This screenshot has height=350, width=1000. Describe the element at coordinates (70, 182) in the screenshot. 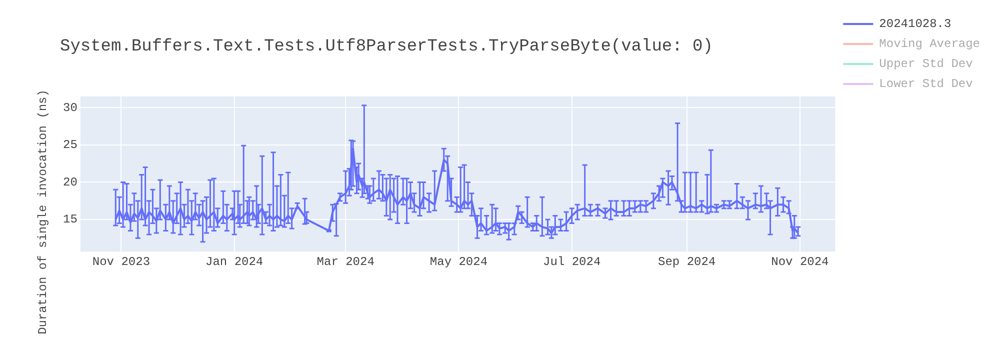

I see `y-tick-label: 20` at that location.